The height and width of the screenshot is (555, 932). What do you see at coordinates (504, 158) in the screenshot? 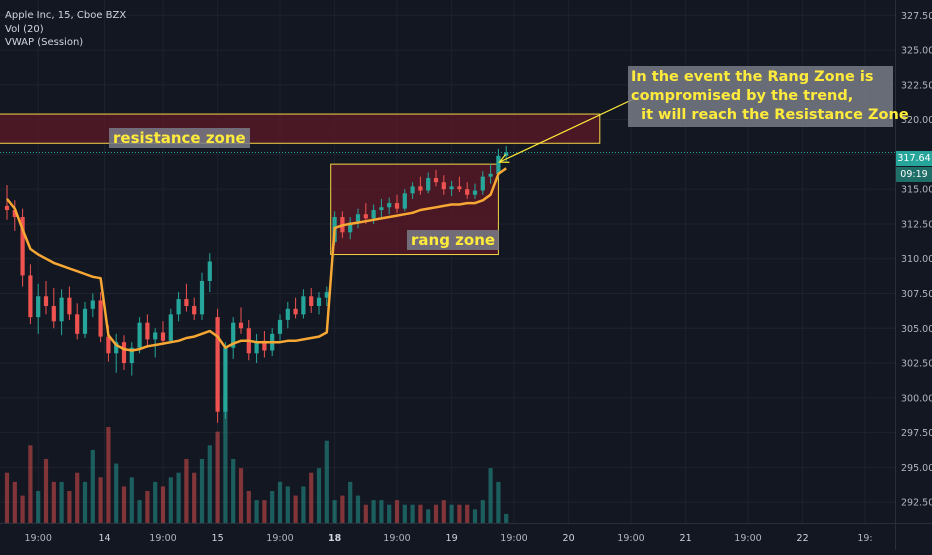
I see `annotation-arrowhead` at bounding box center [504, 158].